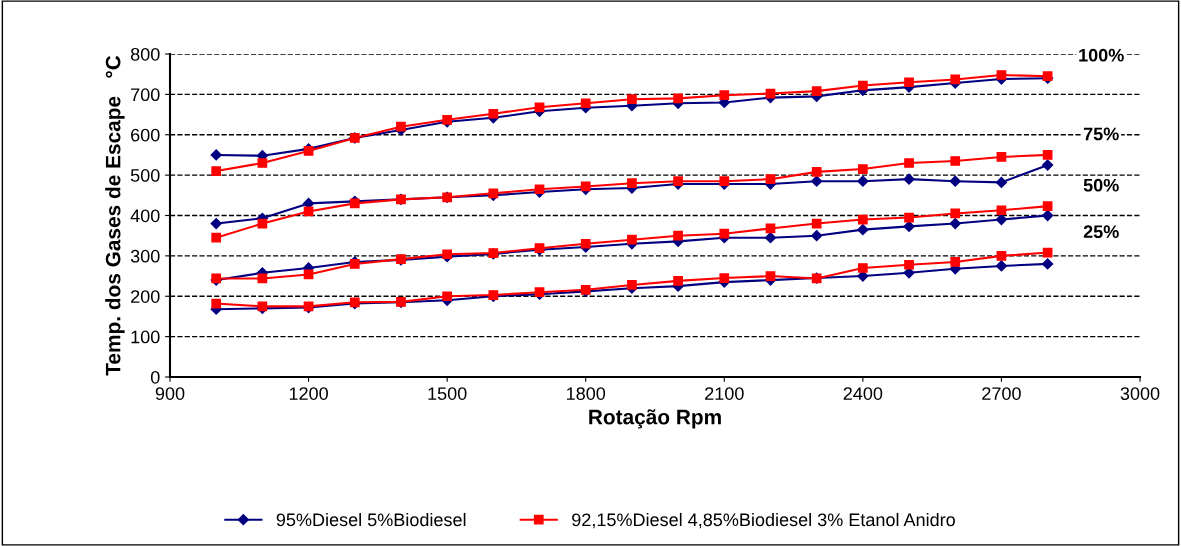 This screenshot has width=1181, height=546. I want to click on y-tick-label: 100, so click(145, 337).